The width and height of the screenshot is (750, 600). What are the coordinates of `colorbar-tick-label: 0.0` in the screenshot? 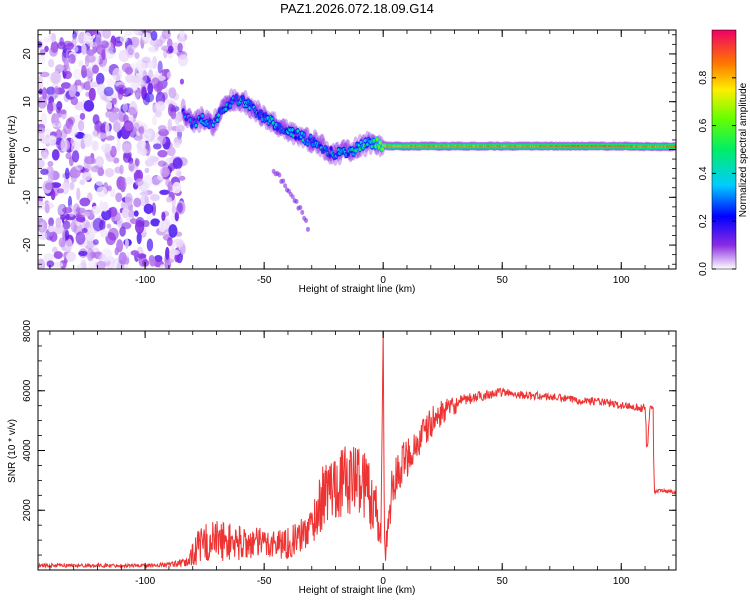 It's located at (703, 269).